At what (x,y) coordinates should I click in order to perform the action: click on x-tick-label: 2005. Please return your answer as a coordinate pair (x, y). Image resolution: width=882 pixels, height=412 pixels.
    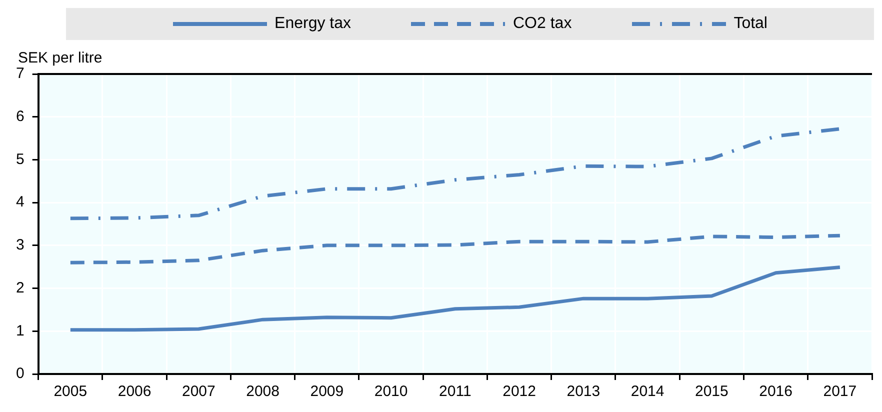
    Looking at the image, I should click on (71, 391).